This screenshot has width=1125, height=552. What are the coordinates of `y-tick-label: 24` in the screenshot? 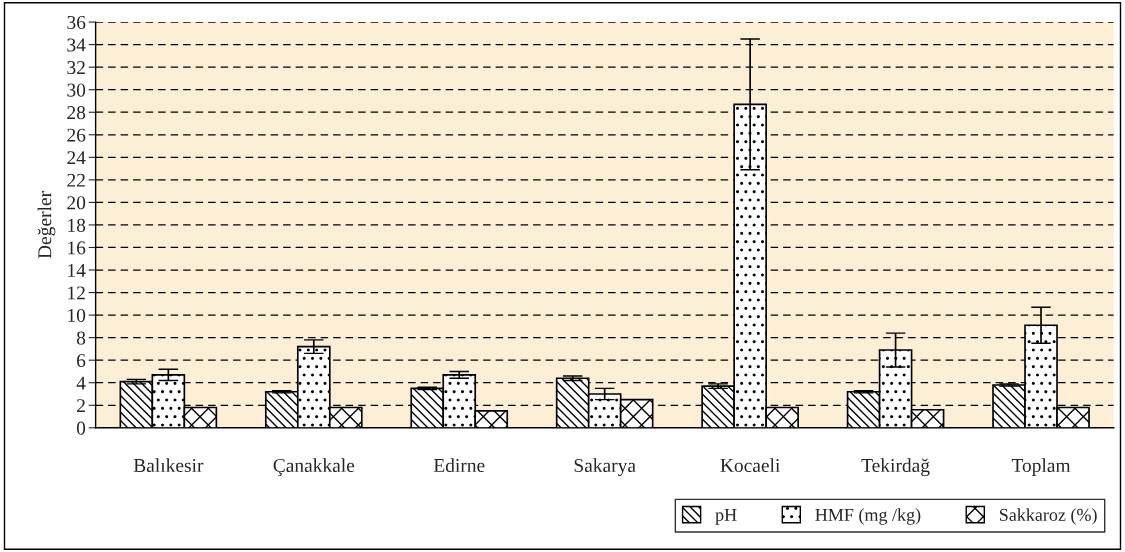 It's located at (76, 158).